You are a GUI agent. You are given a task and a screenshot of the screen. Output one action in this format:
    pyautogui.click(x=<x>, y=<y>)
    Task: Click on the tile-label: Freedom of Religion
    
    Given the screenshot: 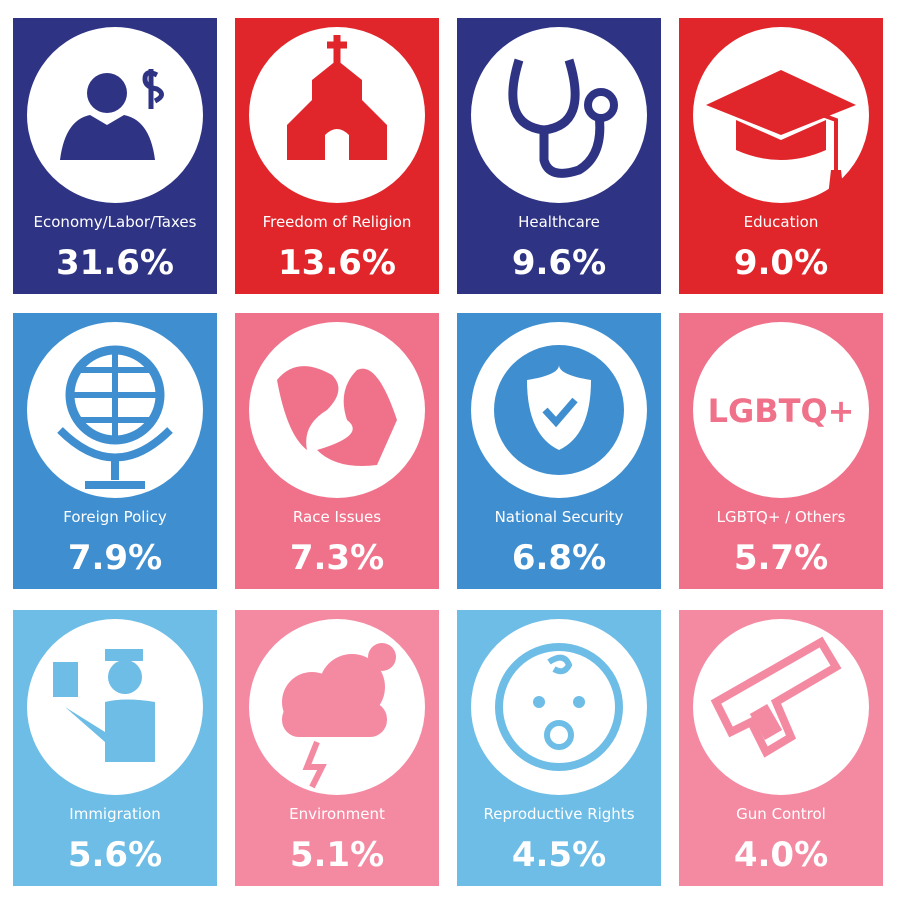 What is the action you would take?
    pyautogui.click(x=337, y=222)
    